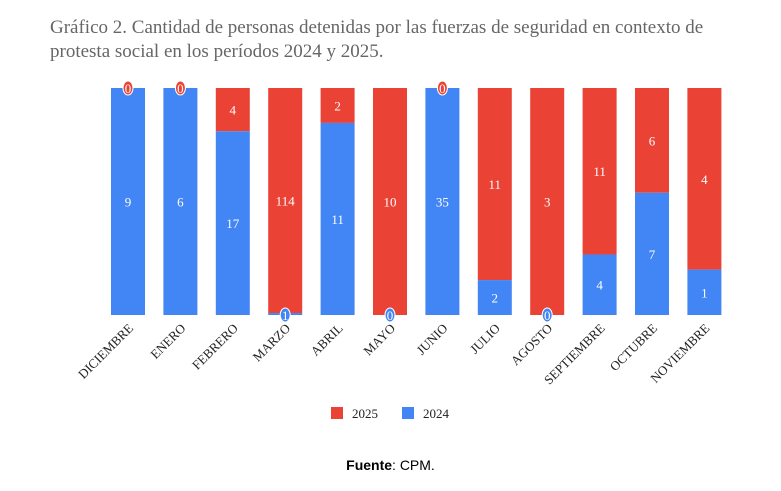  What do you see at coordinates (634, 347) in the screenshot?
I see `x-tick-label: OCTUBRE` at bounding box center [634, 347].